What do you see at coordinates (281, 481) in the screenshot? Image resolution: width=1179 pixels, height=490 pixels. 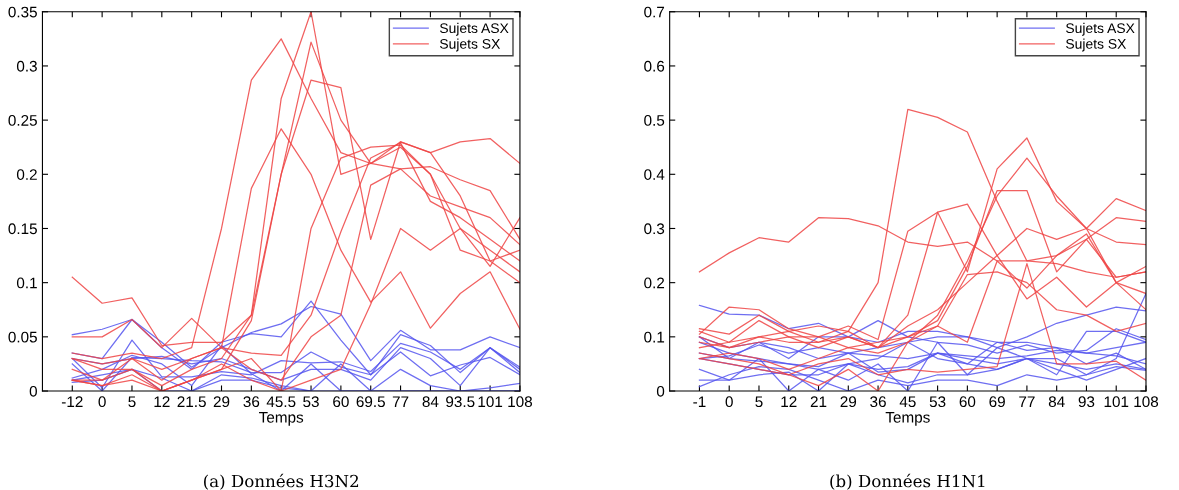 I see `text: (a) Données H3N2` at bounding box center [281, 481].